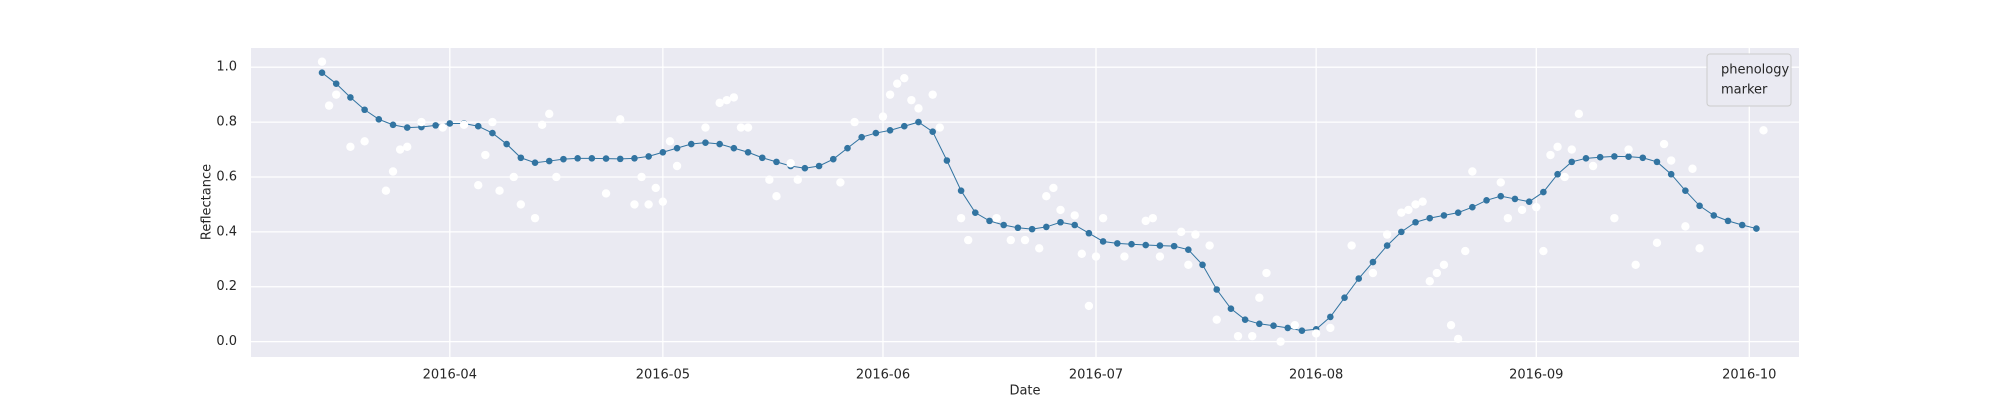 This screenshot has width=2000, height=400. I want to click on x-tick-label: 2016-10, so click(1749, 375).